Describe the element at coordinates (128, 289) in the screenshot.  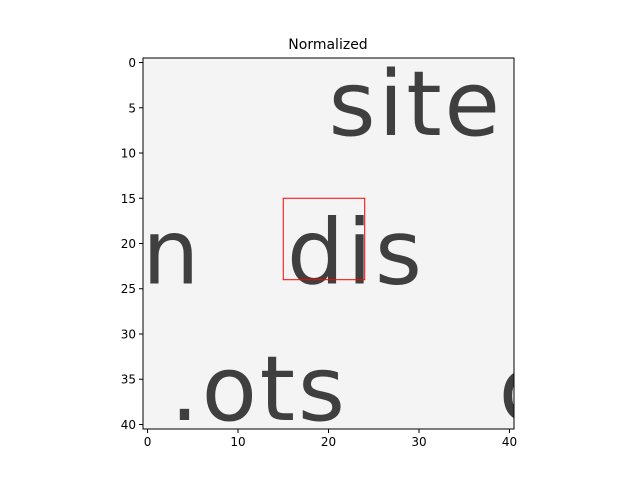
I see `y-tick-label-5: 25` at that location.